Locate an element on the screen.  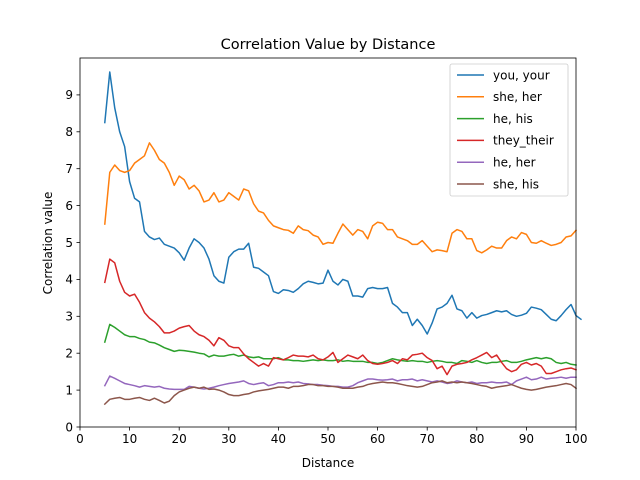
x-tick-label: 60 is located at coordinates (377, 439).